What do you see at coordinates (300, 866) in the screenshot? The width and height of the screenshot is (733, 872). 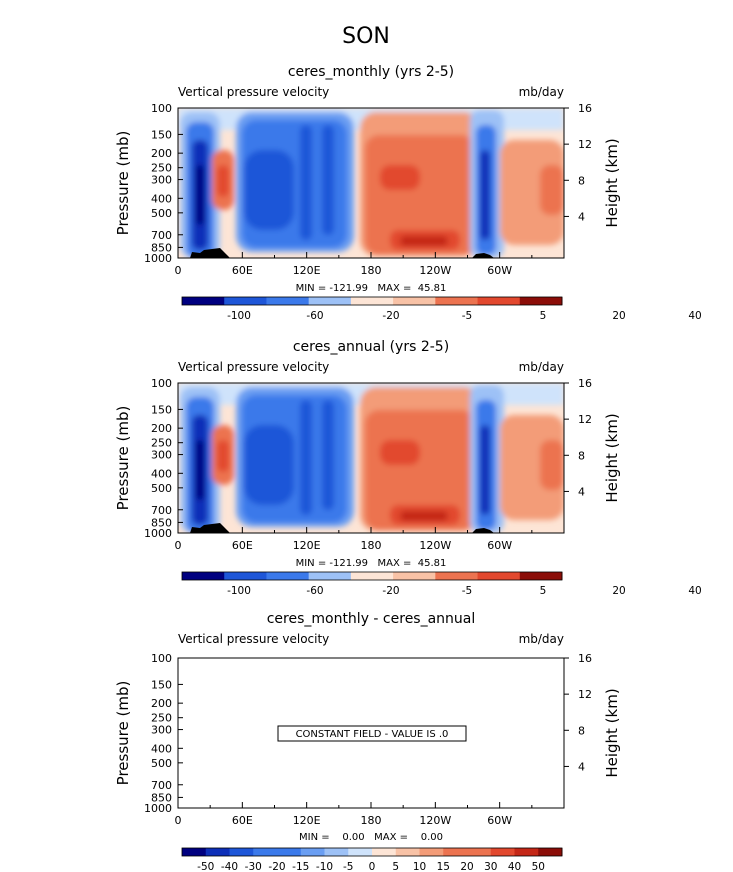 I see `colorbar-label: -15` at bounding box center [300, 866].